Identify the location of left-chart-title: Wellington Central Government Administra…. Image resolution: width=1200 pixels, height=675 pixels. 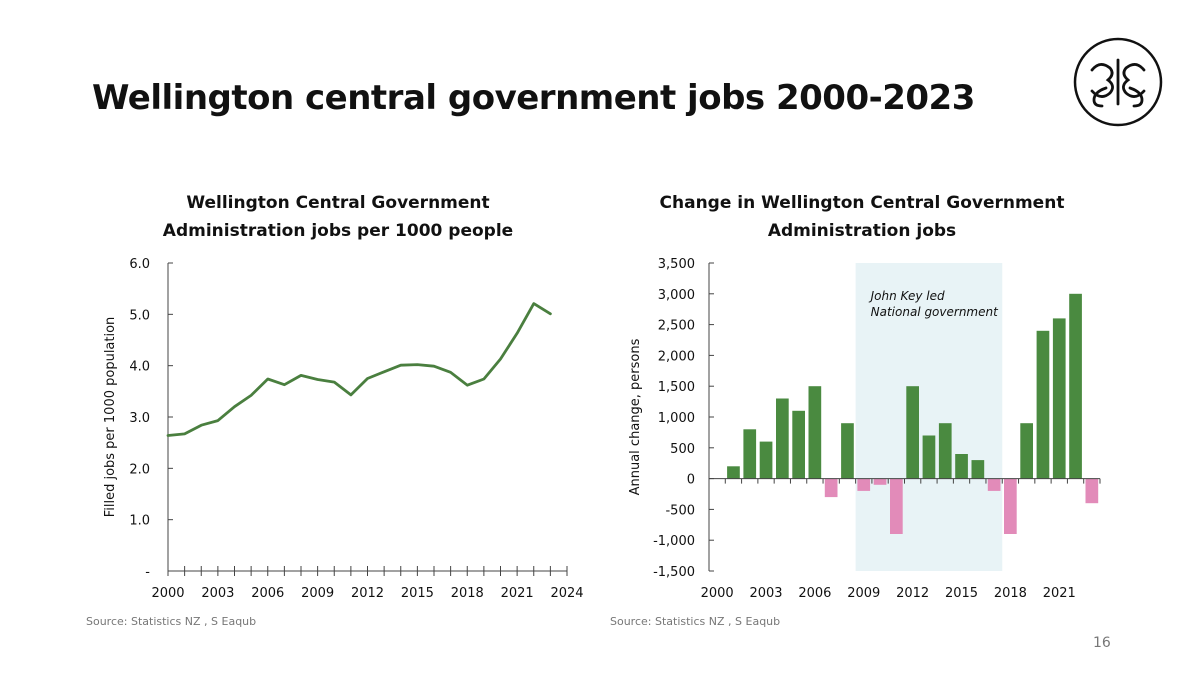
(338, 217).